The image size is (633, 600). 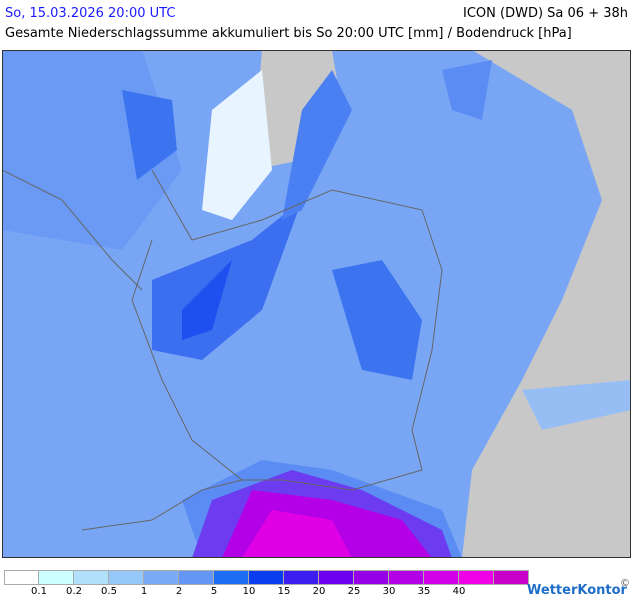 I want to click on legend-label: 1, so click(x=144, y=591).